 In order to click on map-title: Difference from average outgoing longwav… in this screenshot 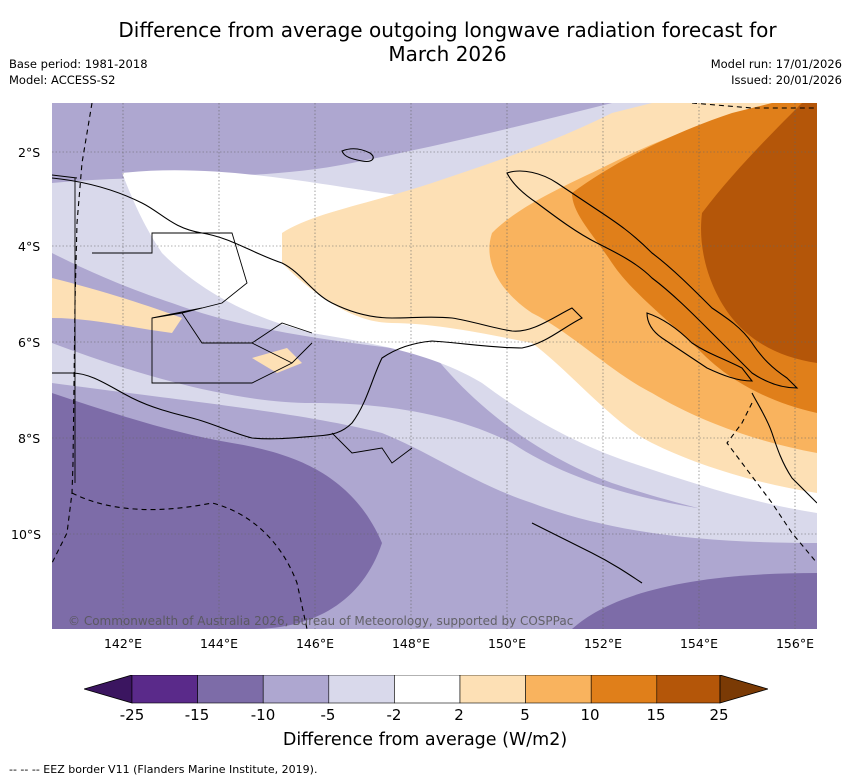, I will do `click(447, 42)`.